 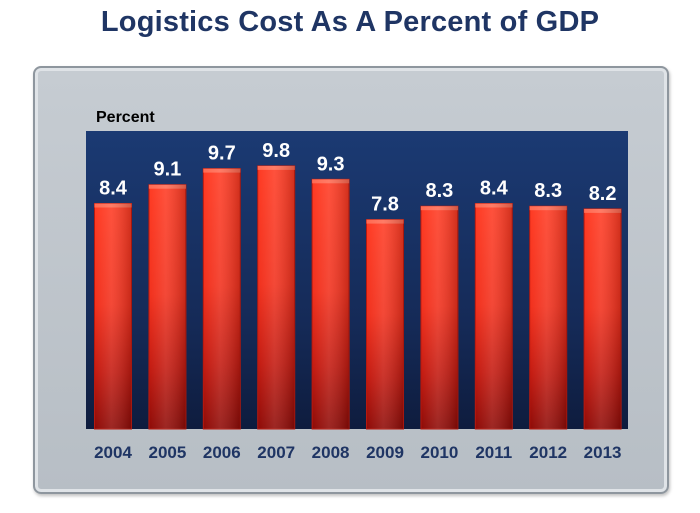 What do you see at coordinates (357, 452) in the screenshot?
I see `x-tick-labels-layer: 2004 2005 2006 2007 2008 2009 2010 2011 2012 2013` at bounding box center [357, 452].